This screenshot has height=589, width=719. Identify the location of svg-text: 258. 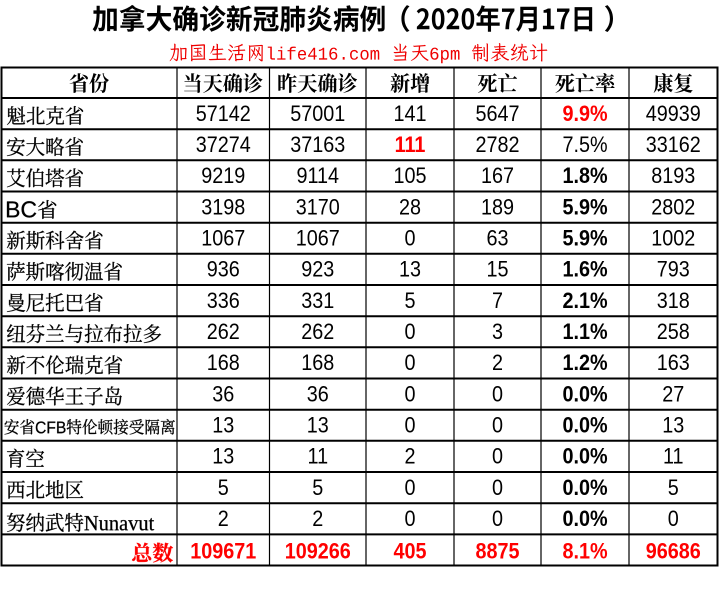
(673, 332).